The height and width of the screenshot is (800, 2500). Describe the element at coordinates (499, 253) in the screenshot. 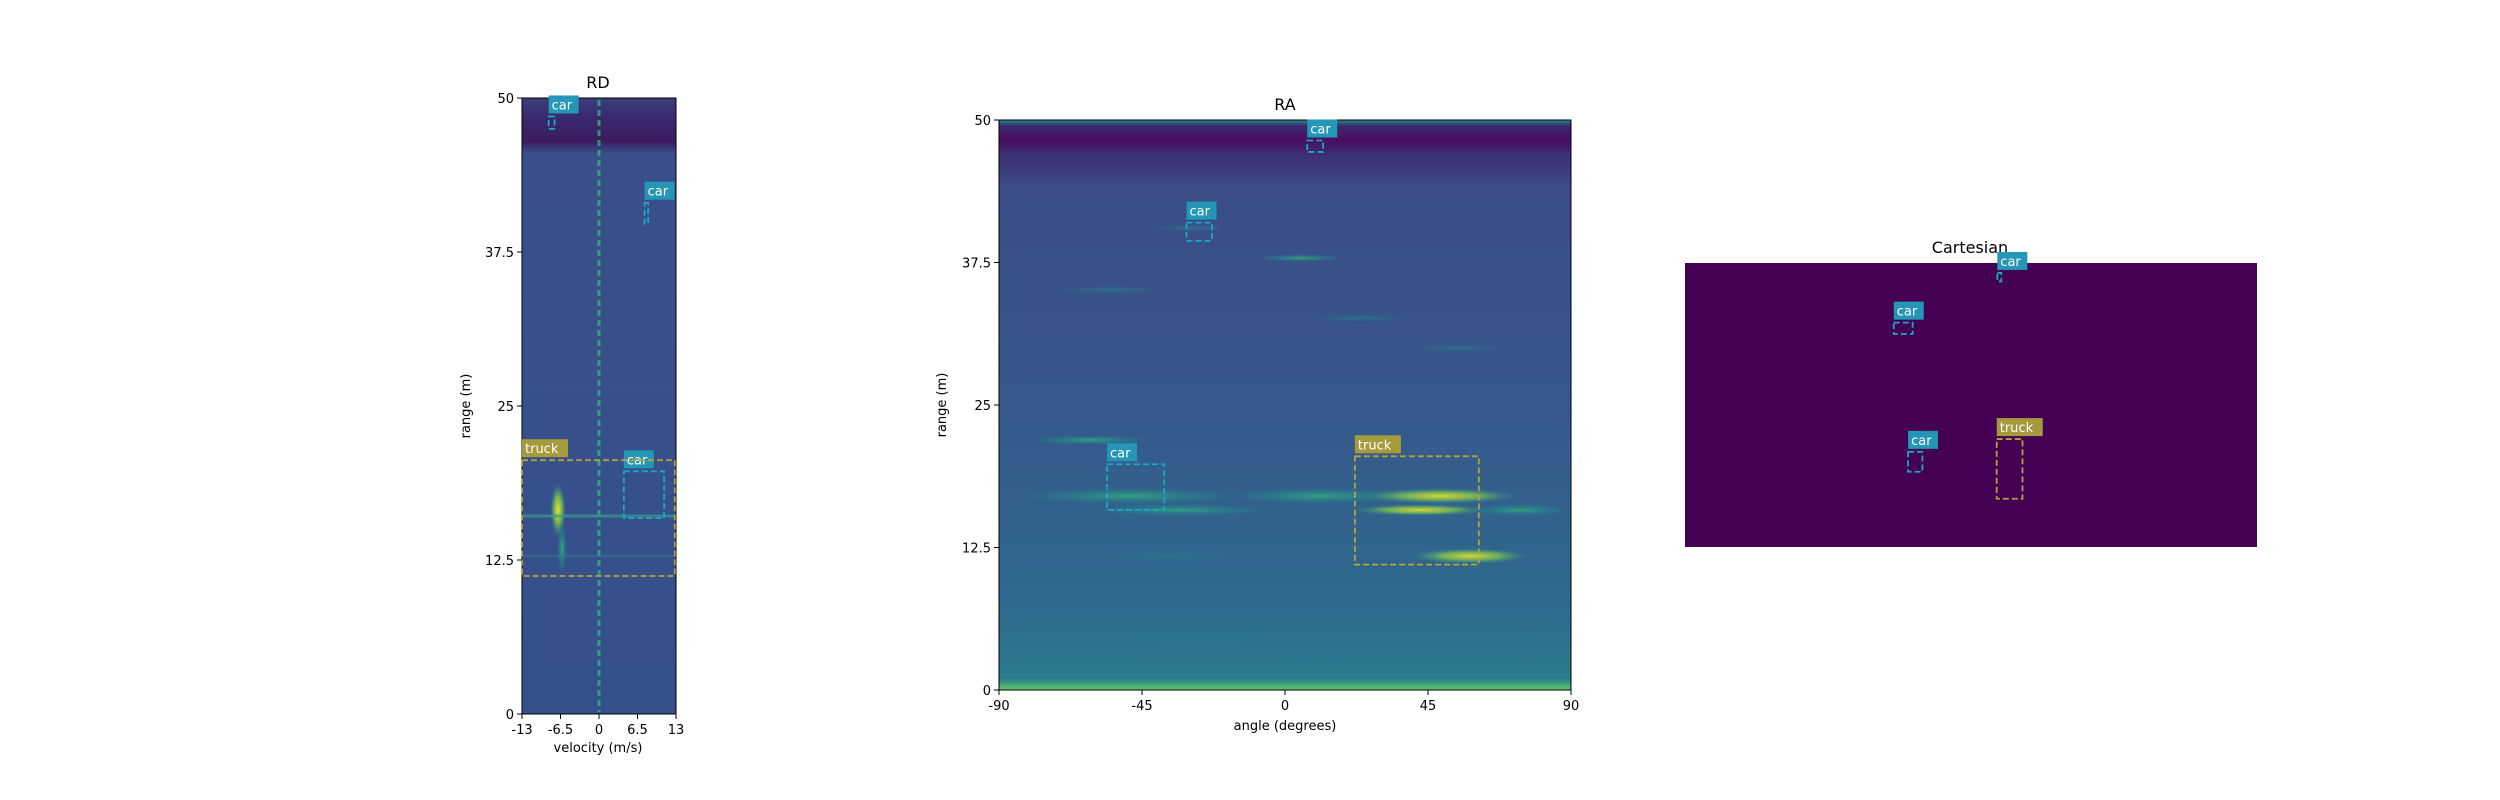

I see `rd-y-tick-label: 37.5` at that location.